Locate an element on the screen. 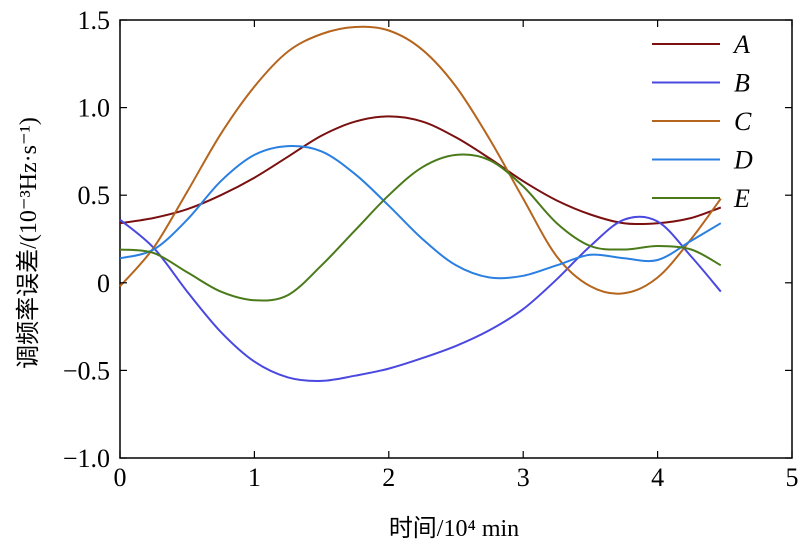 The height and width of the screenshot is (546, 800). x-tick-label: 3 is located at coordinates (523, 477).